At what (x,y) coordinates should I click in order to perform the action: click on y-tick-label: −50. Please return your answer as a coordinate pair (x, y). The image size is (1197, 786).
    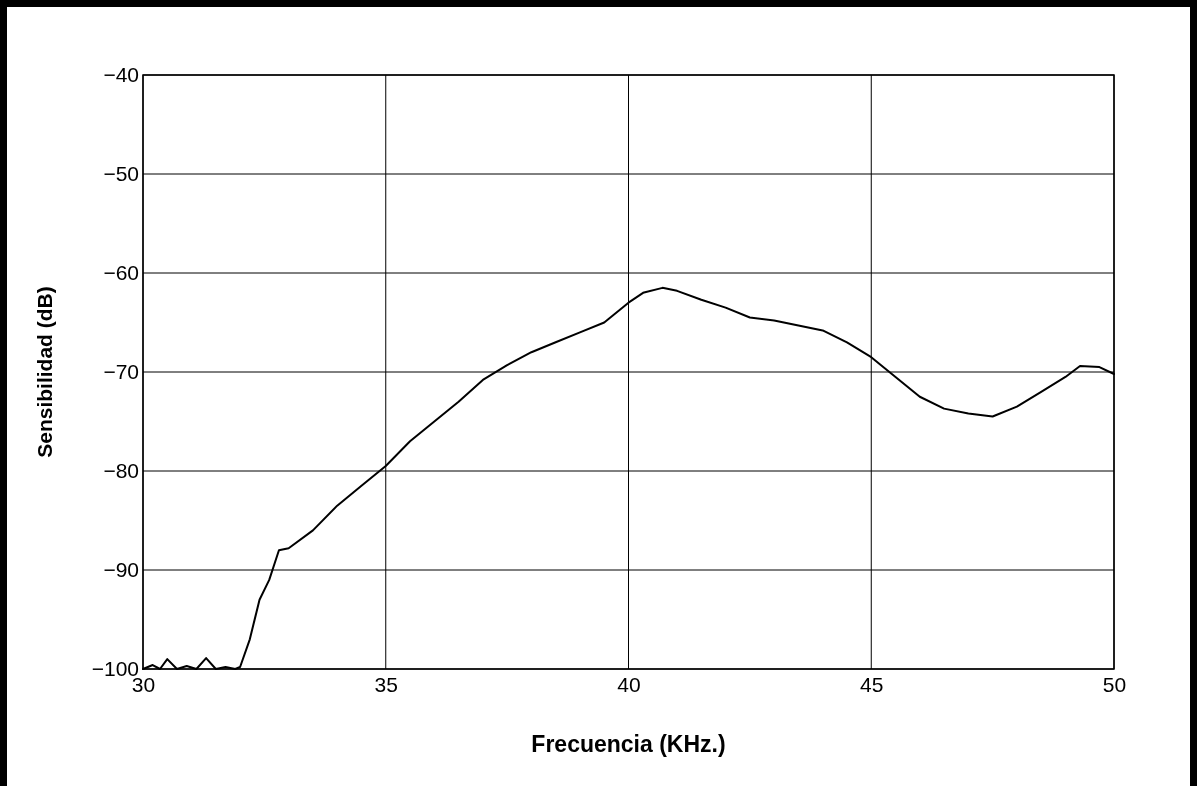
    Looking at the image, I should click on (121, 174).